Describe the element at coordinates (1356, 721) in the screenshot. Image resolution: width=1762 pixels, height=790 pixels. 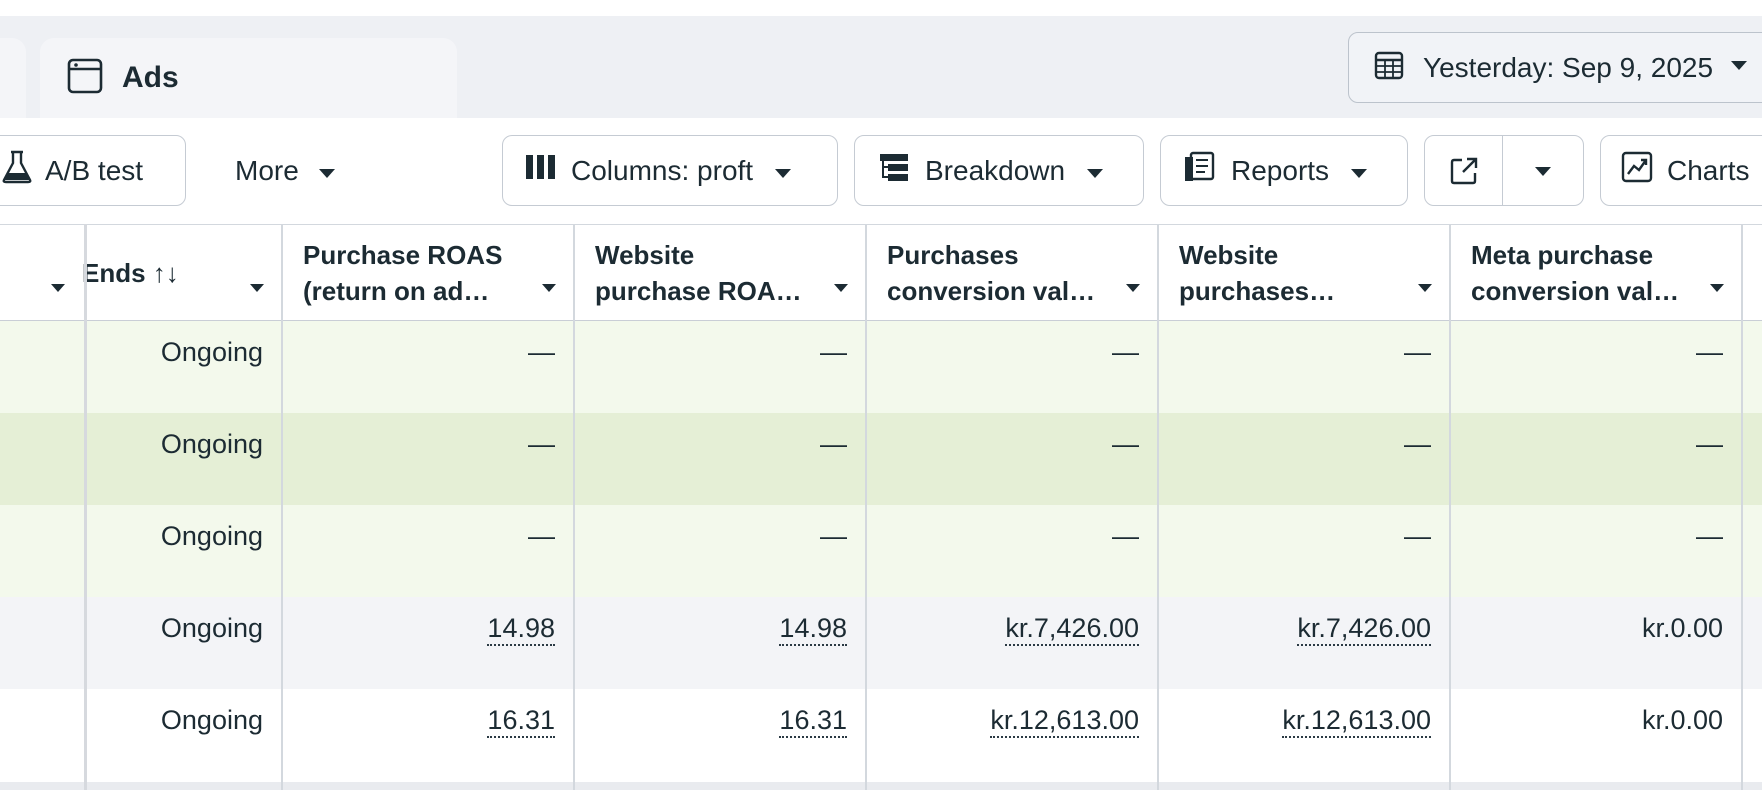
I see `website-purchases-link: kr.12,613.00` at that location.